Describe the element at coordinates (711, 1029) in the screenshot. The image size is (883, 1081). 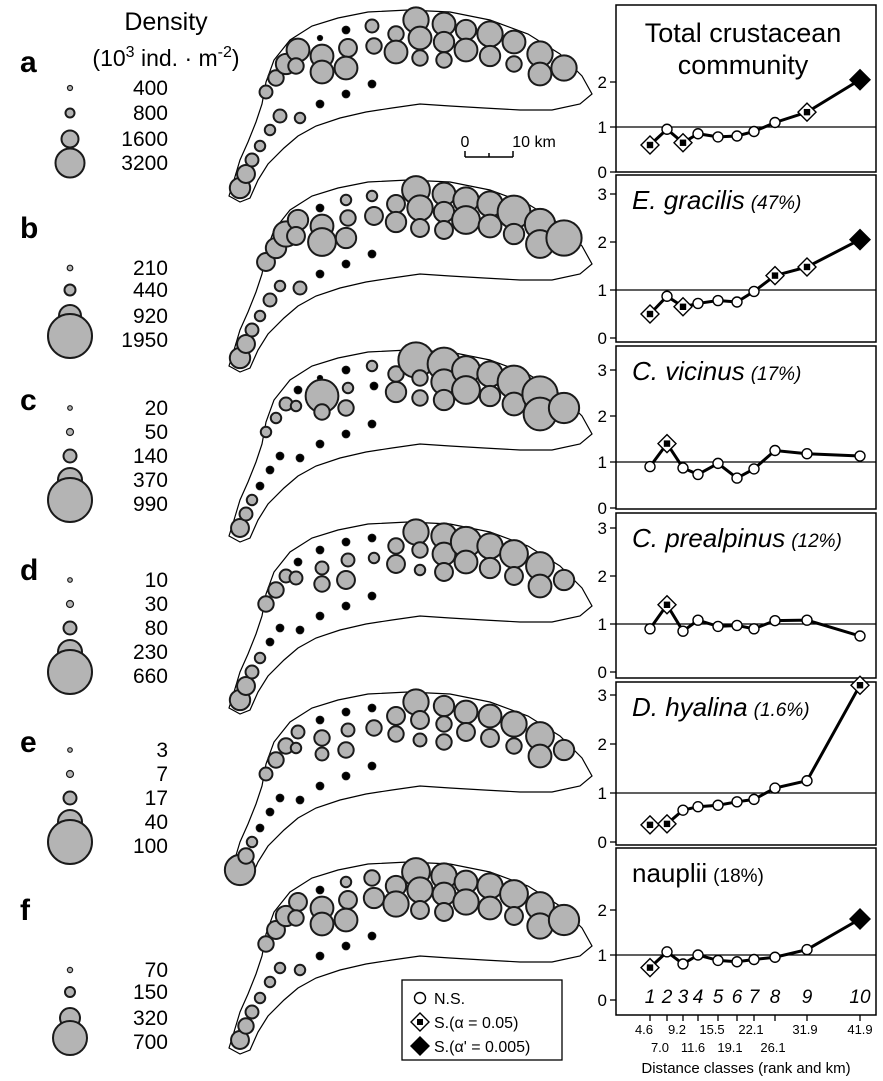
I see `km-label-top: 15.5` at that location.